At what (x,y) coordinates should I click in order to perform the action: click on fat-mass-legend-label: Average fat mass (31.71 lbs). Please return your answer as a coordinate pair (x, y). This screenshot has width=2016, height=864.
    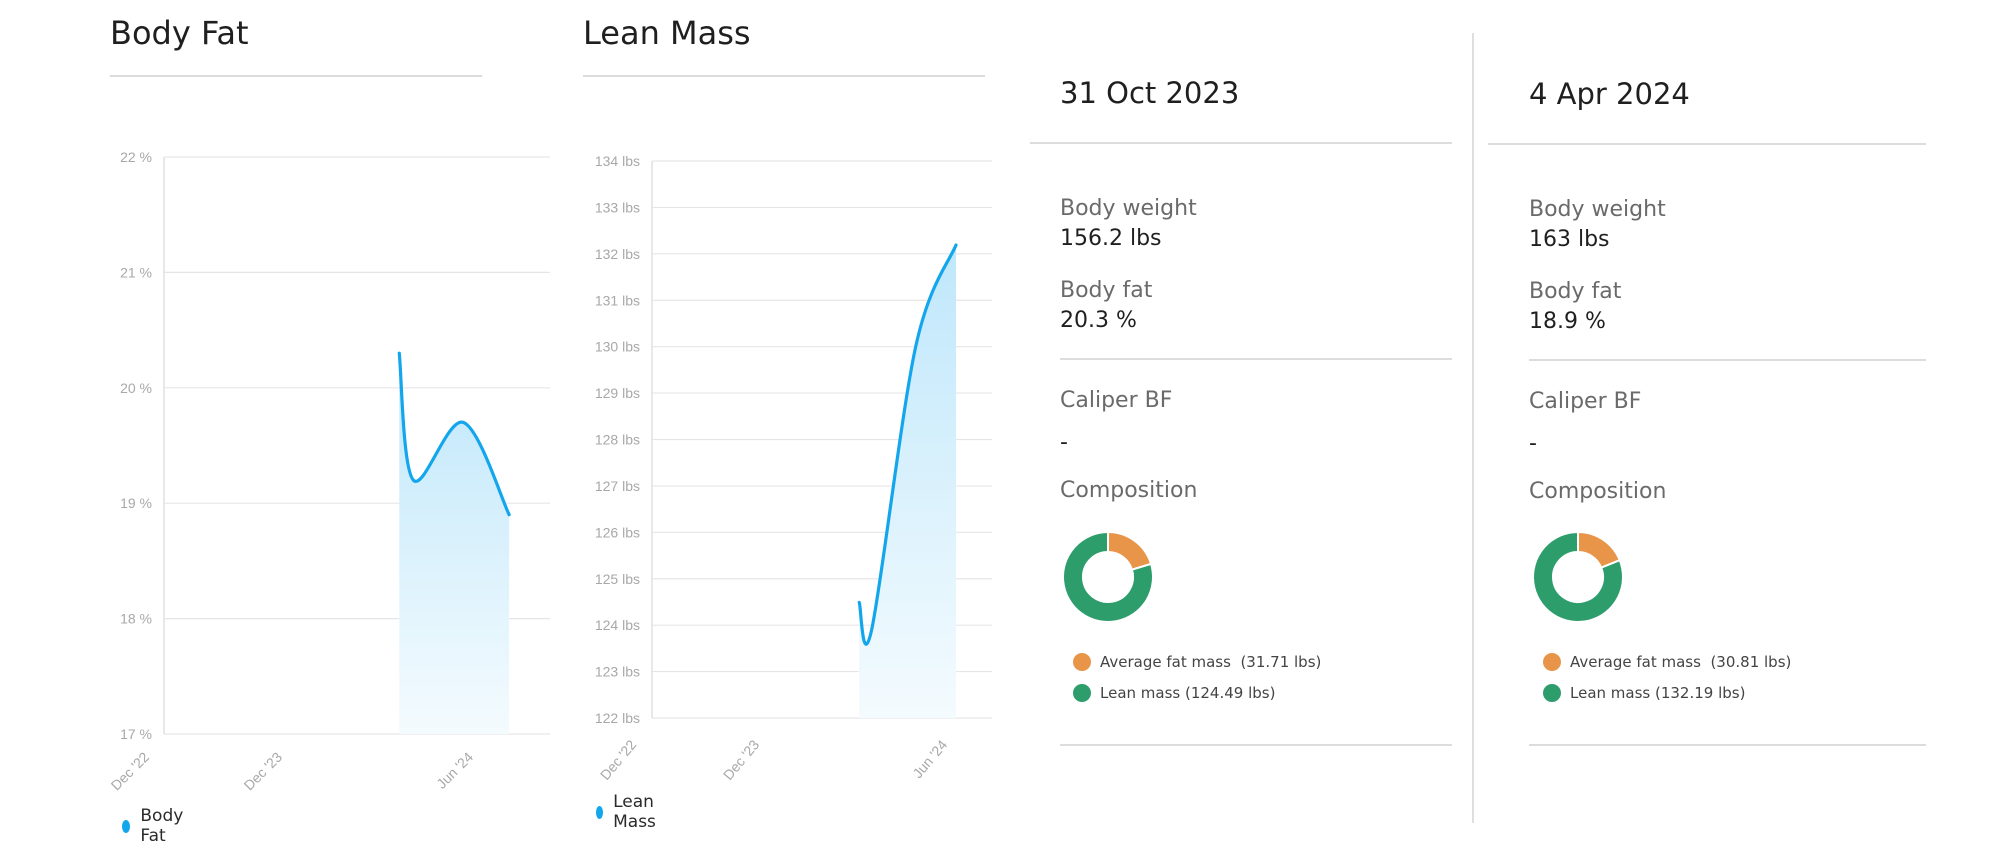
    Looking at the image, I should click on (1211, 662).